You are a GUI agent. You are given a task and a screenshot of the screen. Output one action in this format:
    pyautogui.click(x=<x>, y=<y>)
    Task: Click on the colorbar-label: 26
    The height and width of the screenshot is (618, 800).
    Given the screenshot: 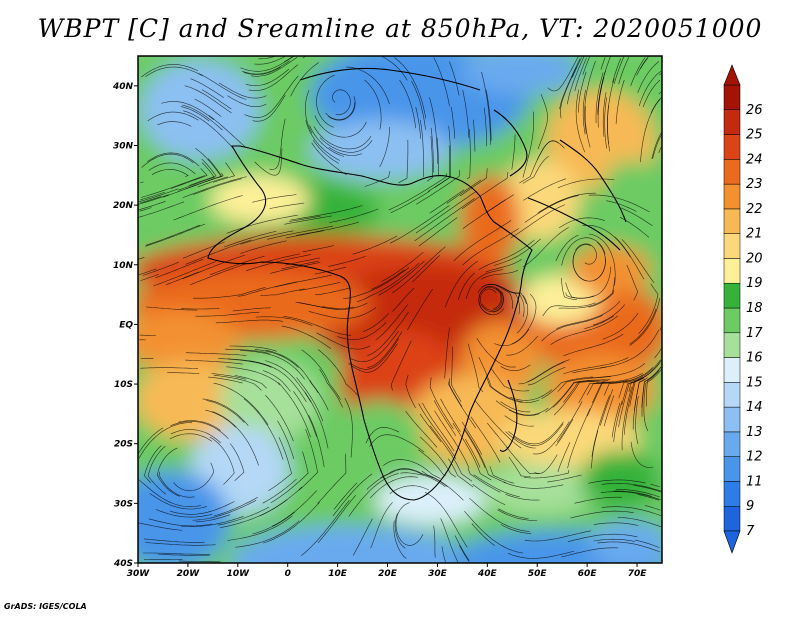 What is the action you would take?
    pyautogui.click(x=754, y=110)
    